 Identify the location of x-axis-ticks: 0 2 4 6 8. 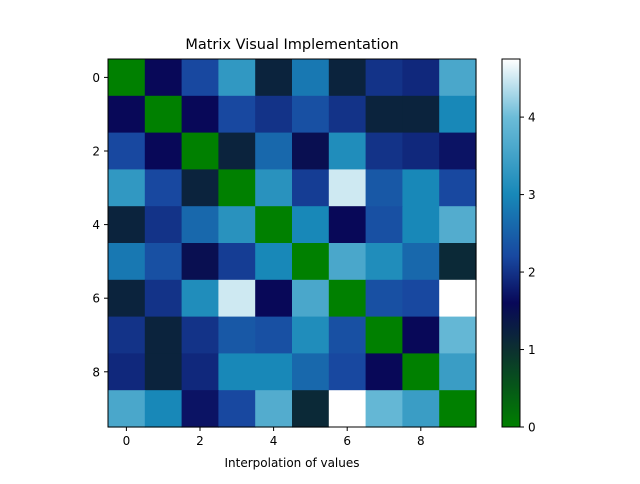
(274, 437).